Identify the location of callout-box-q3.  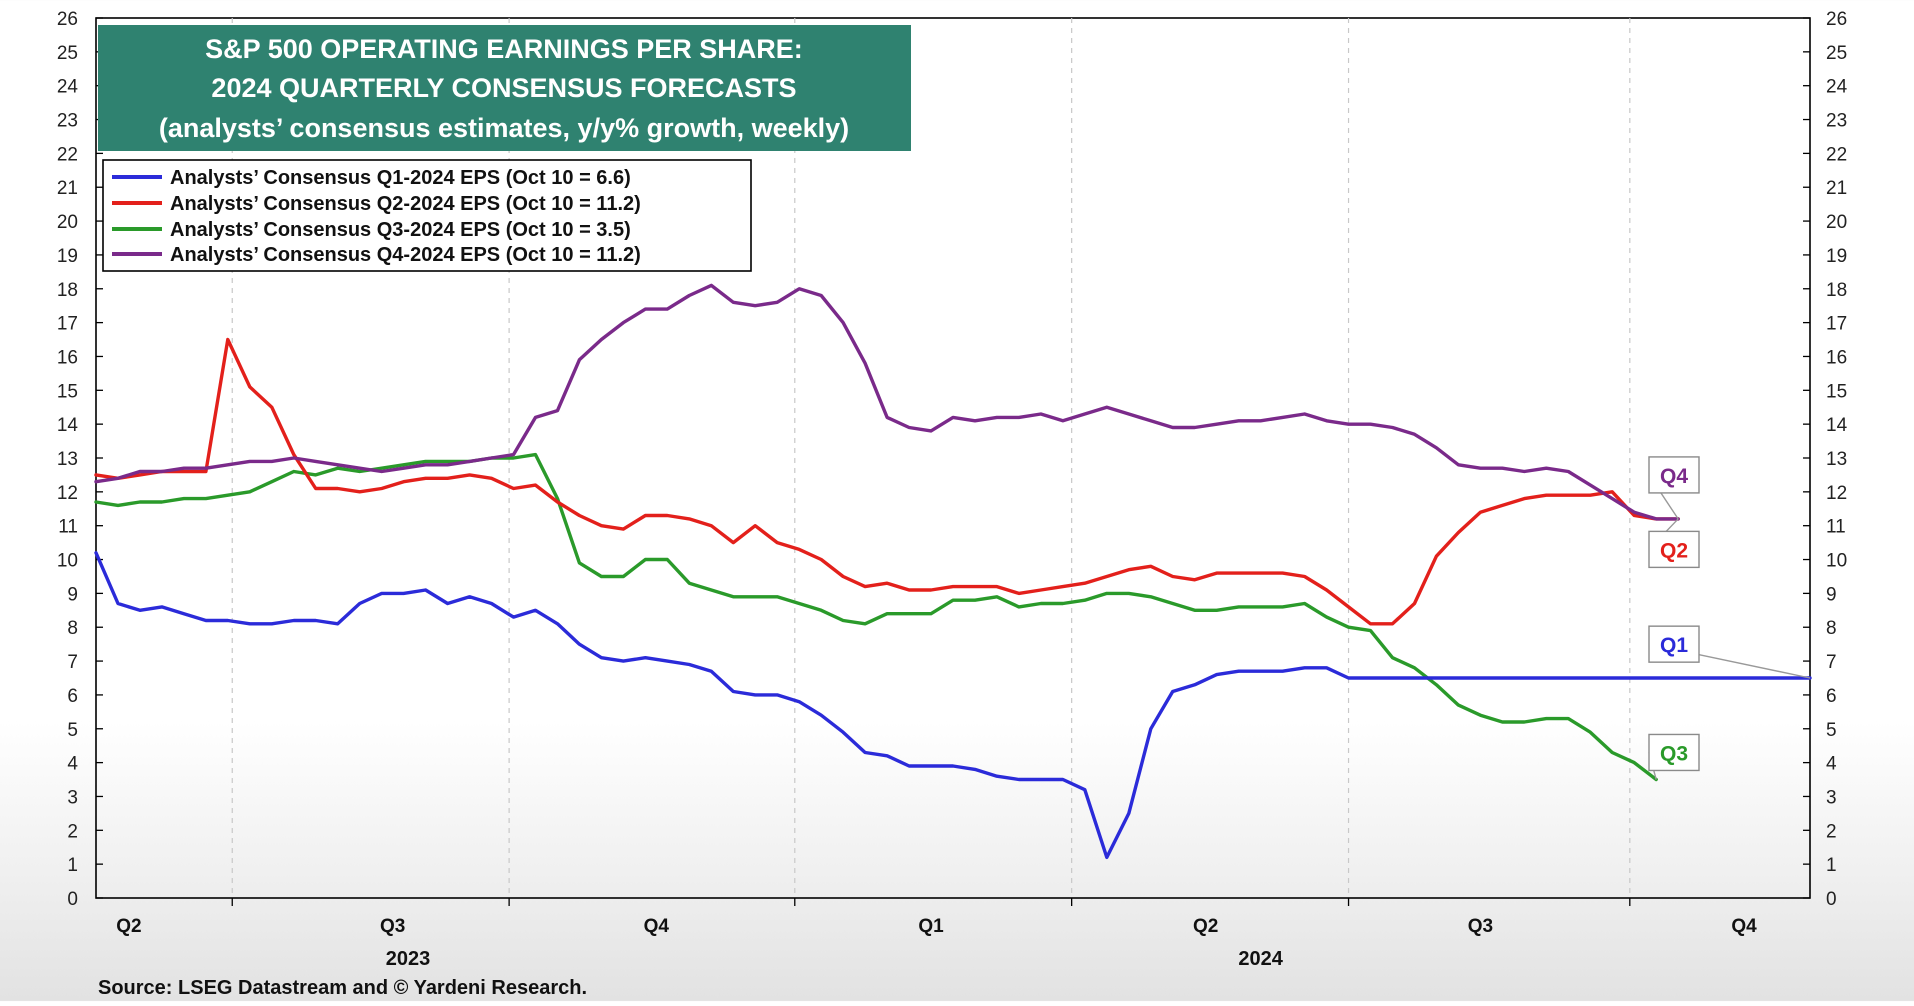
(1674, 752).